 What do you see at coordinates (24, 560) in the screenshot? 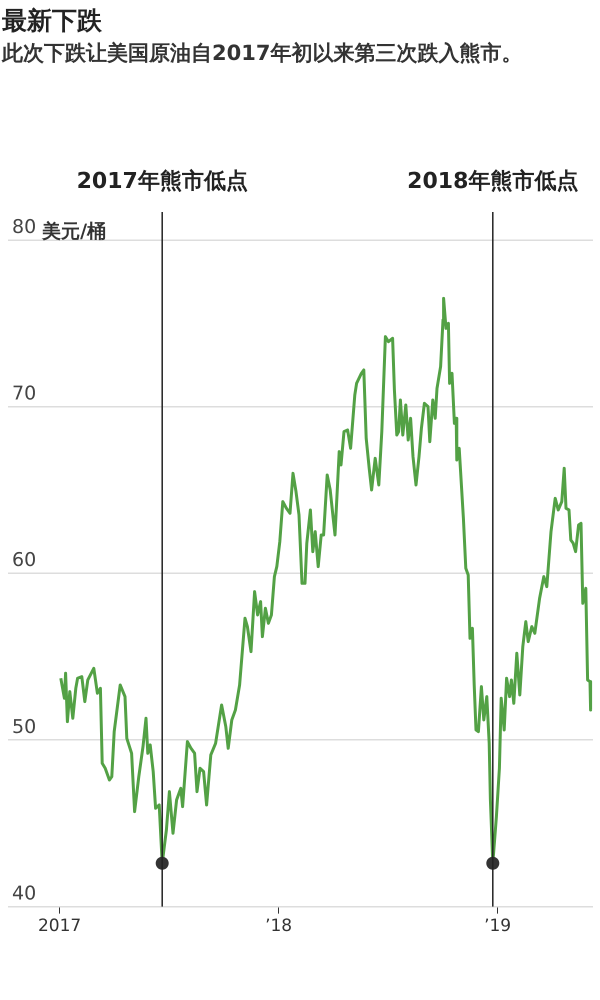
I see `y-tick-label: 60` at bounding box center [24, 560].